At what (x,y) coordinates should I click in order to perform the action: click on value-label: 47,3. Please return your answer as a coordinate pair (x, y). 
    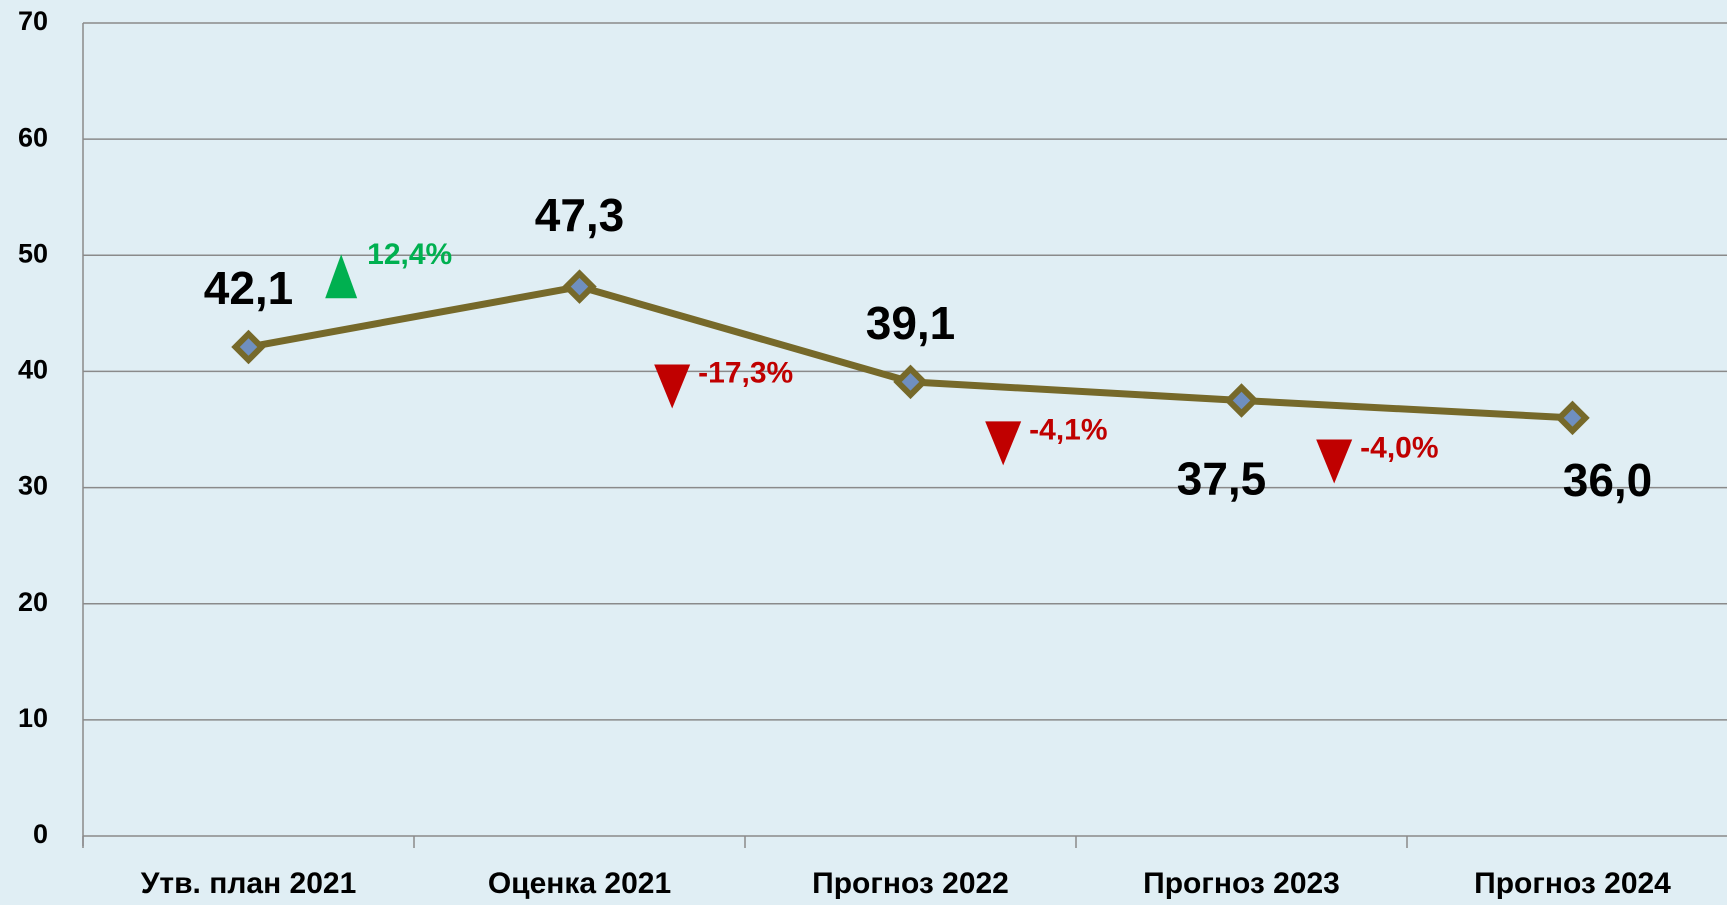
    Looking at the image, I should click on (580, 215).